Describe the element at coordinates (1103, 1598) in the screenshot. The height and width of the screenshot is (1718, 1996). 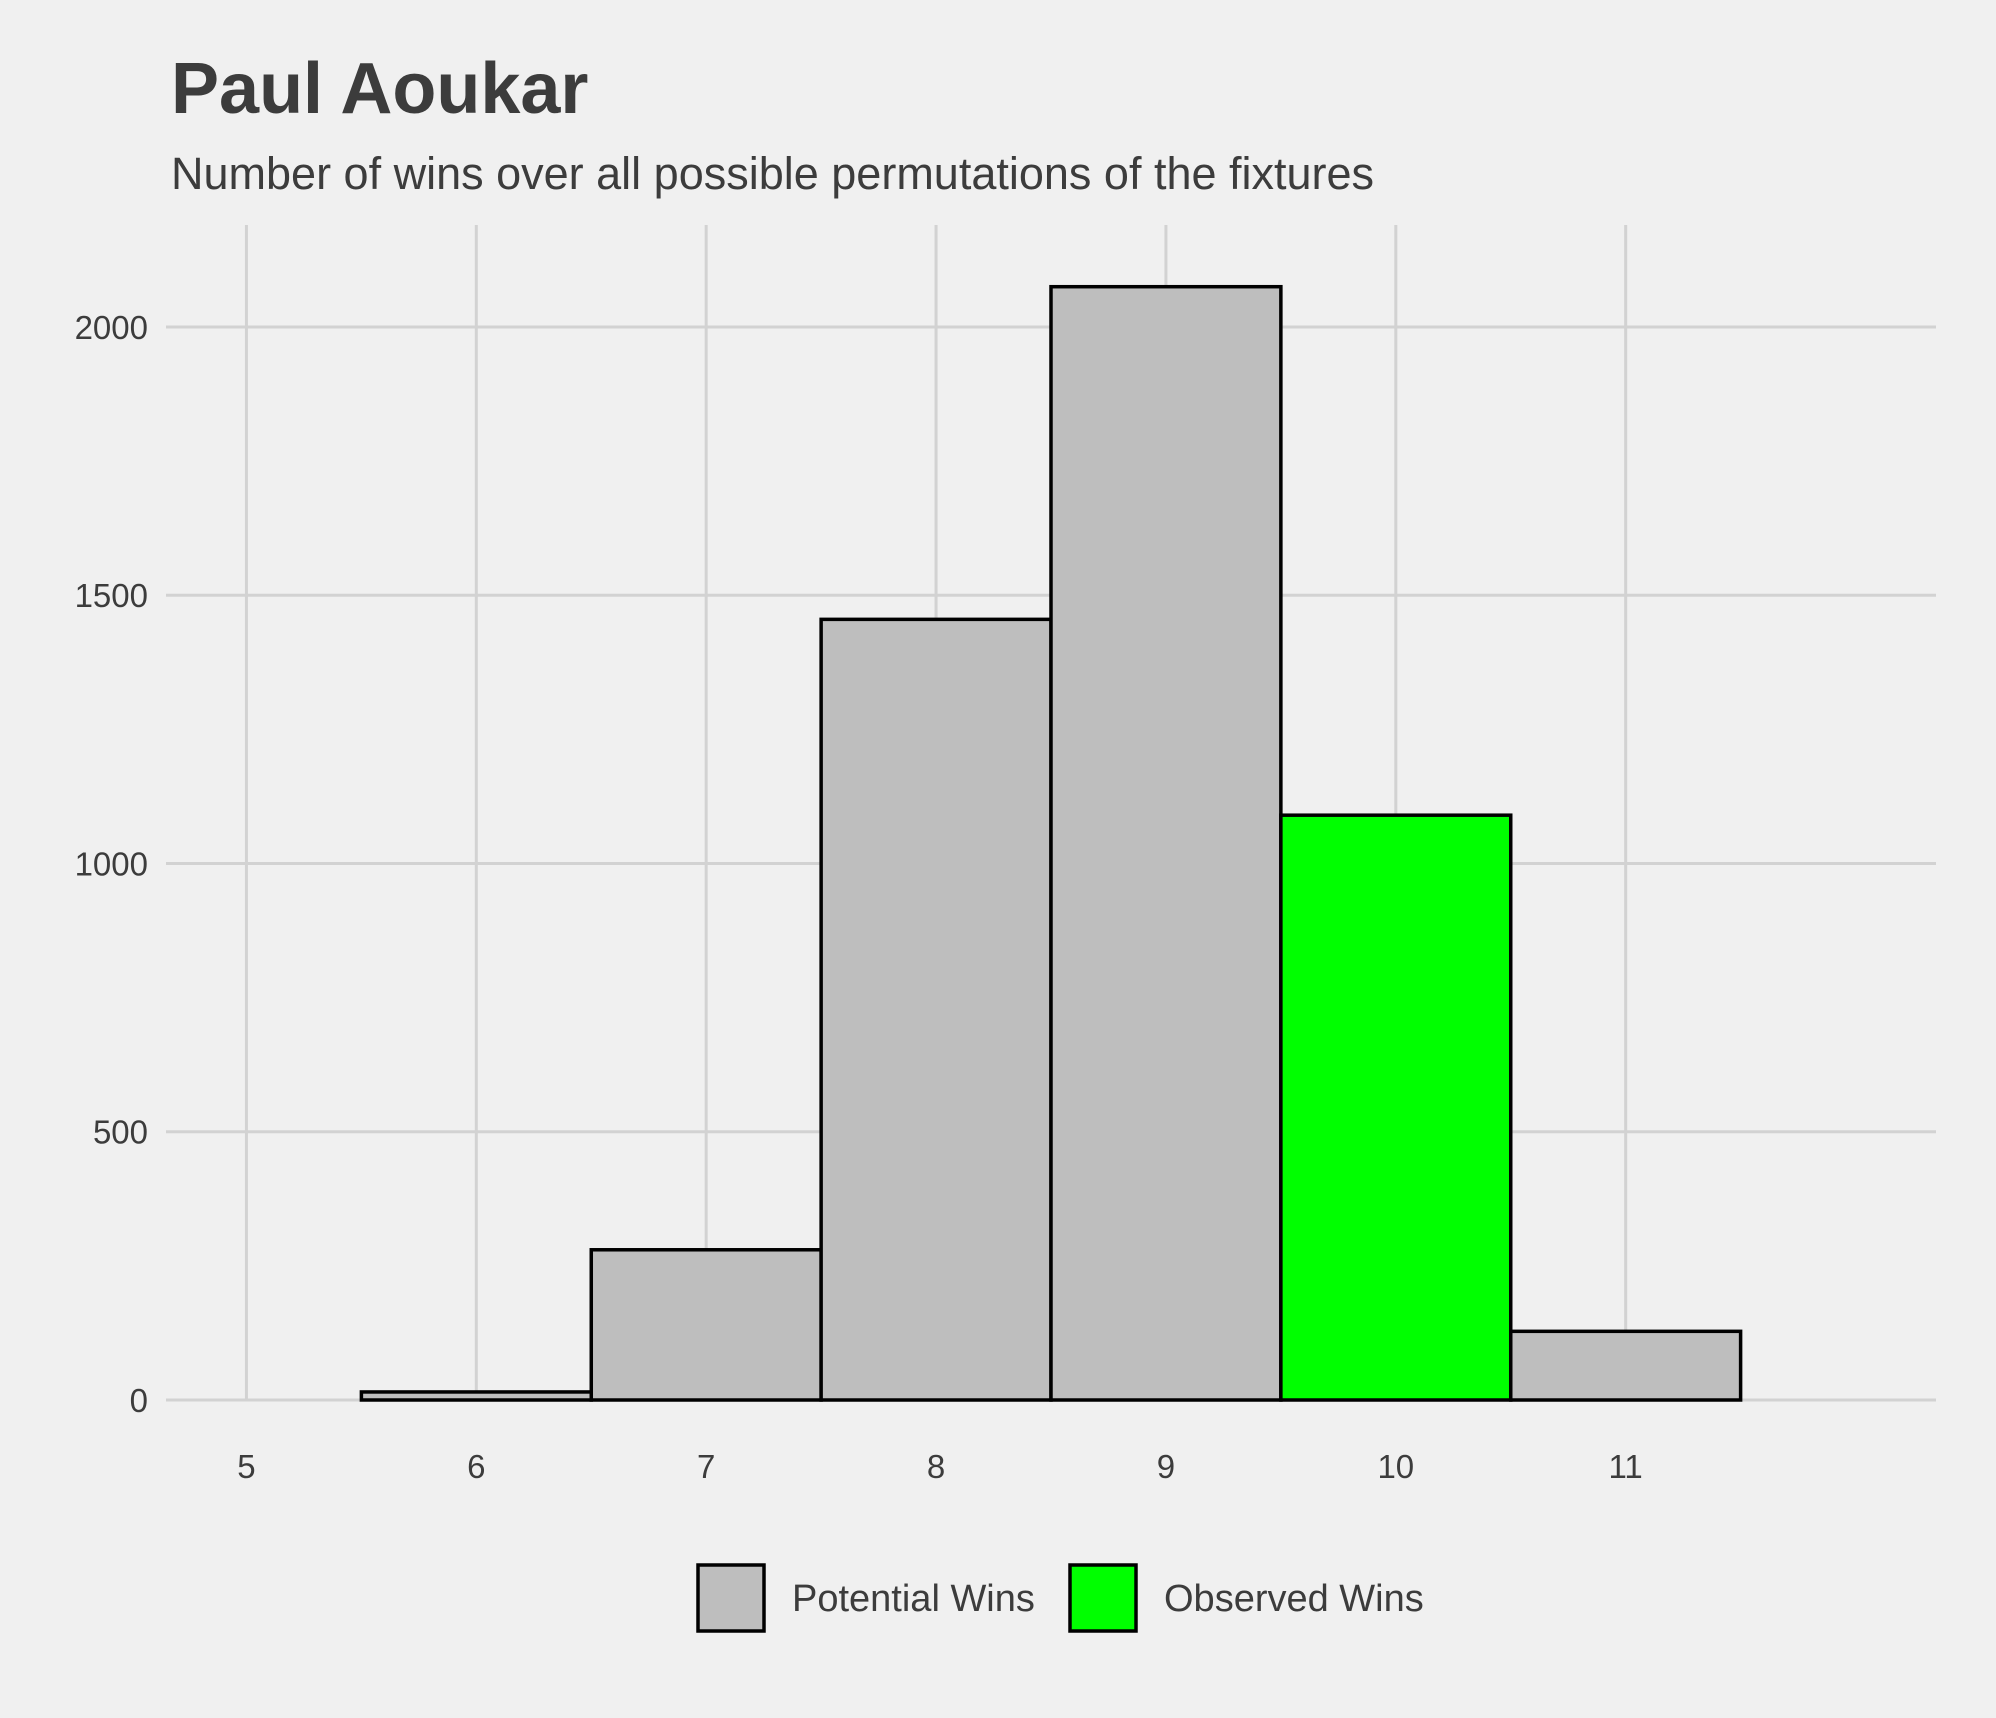
I see `legend-key-observed` at that location.